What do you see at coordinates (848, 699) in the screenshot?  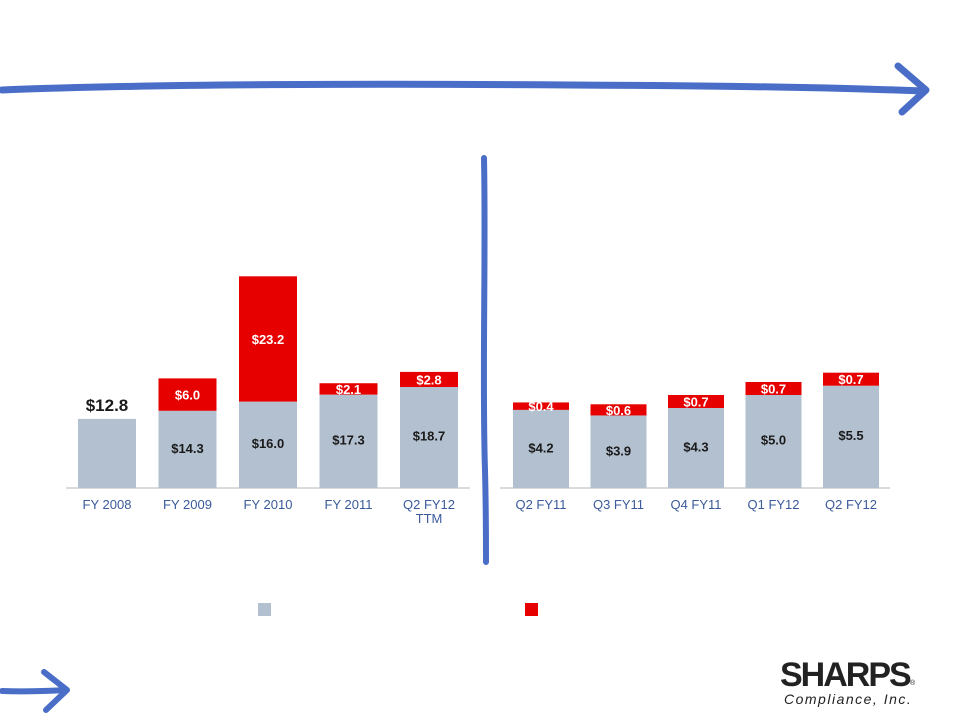 I see `logo-subtitle: Compliance, Inc.` at bounding box center [848, 699].